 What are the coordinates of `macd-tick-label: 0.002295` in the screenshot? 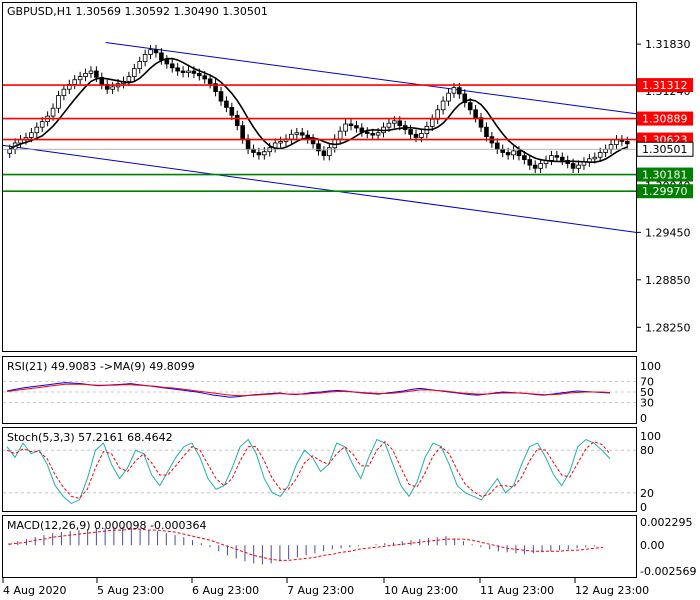 It's located at (666, 522).